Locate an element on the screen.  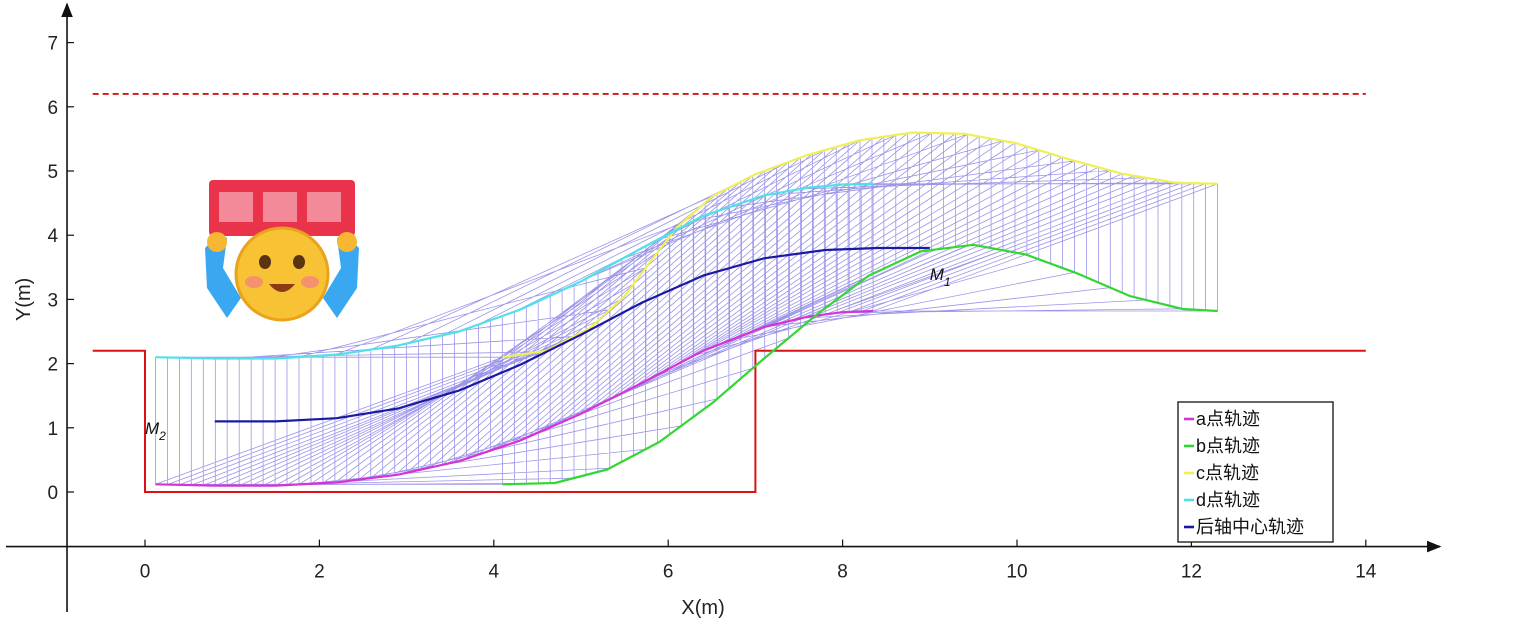
x-tick-label: 0 is located at coordinates (145, 572).